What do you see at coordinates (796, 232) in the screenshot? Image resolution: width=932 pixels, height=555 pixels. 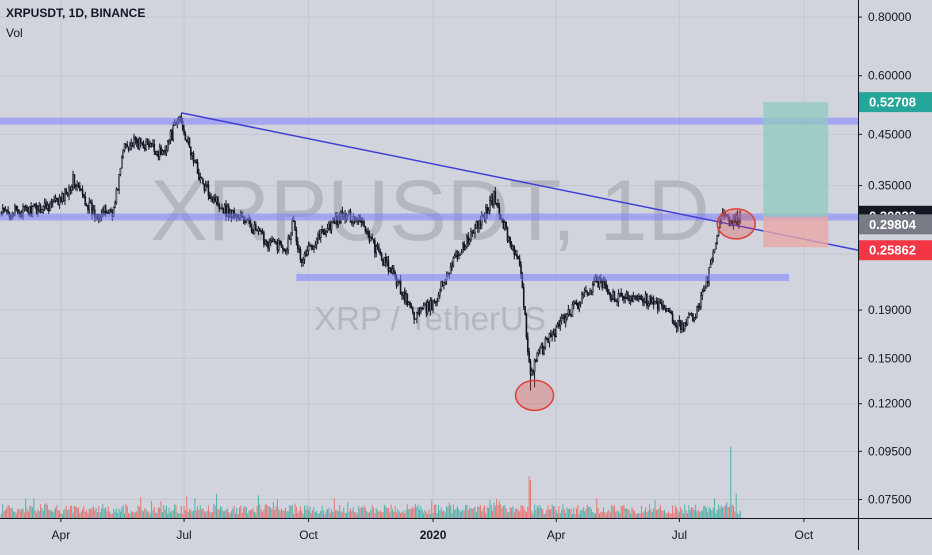 I see `stop-zone` at bounding box center [796, 232].